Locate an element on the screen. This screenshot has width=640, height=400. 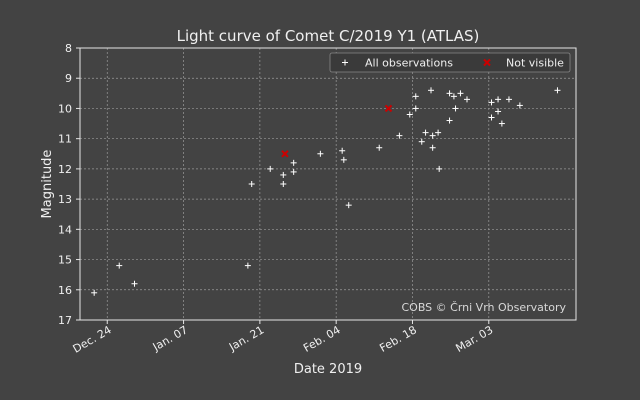
legend-label-all-observations: All observations is located at coordinates (409, 63).